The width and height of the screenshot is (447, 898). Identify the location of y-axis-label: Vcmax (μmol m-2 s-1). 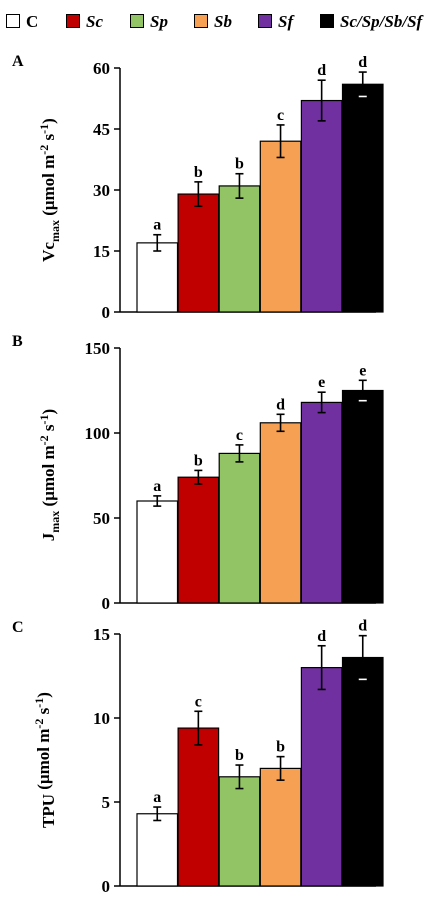
(49, 190).